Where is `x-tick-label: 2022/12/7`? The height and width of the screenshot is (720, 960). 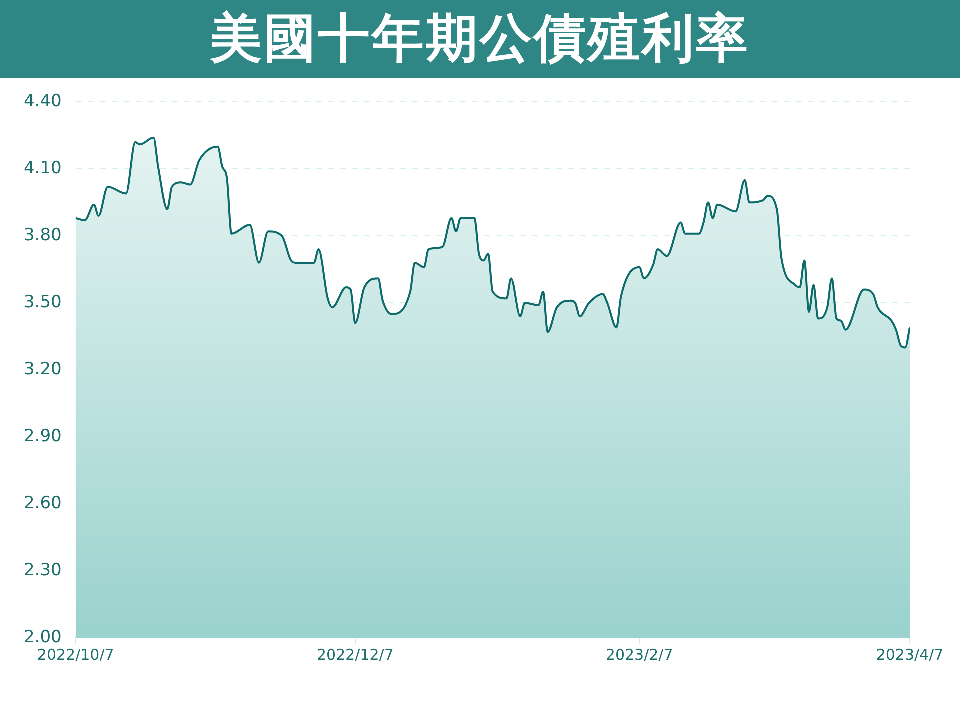
x-tick-label: 2022/12/7 is located at coordinates (355, 655).